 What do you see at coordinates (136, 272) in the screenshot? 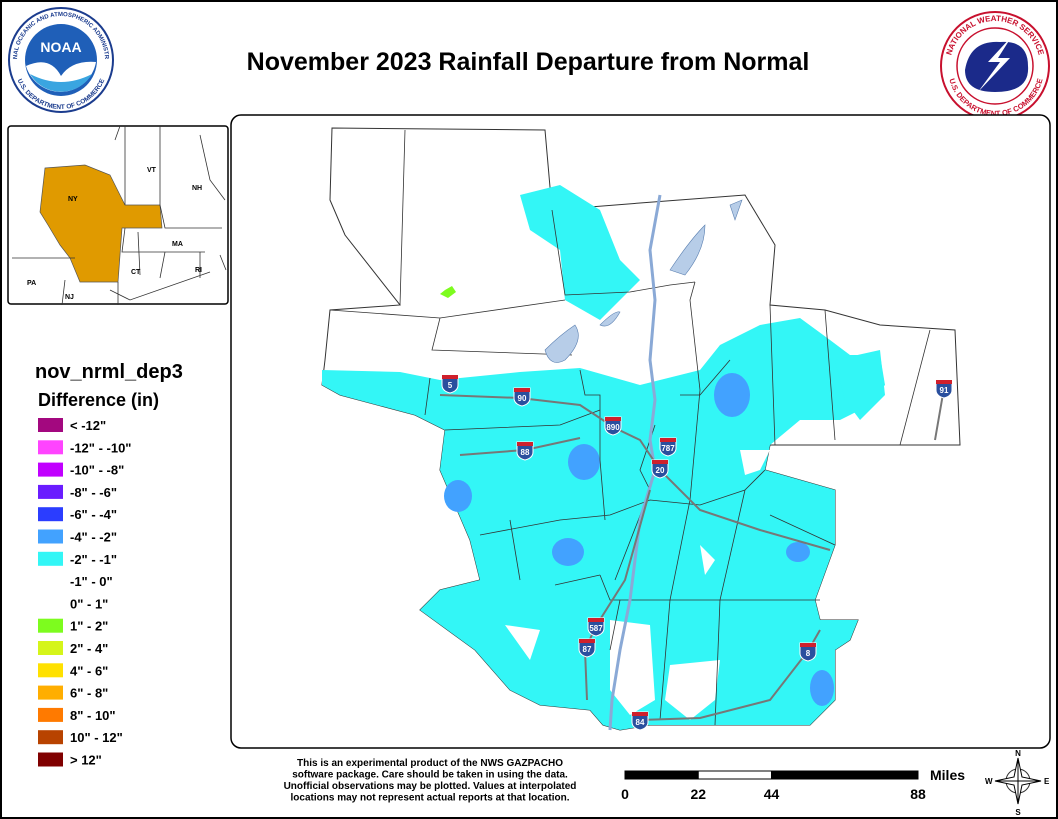
I see `inset-label: CT` at bounding box center [136, 272].